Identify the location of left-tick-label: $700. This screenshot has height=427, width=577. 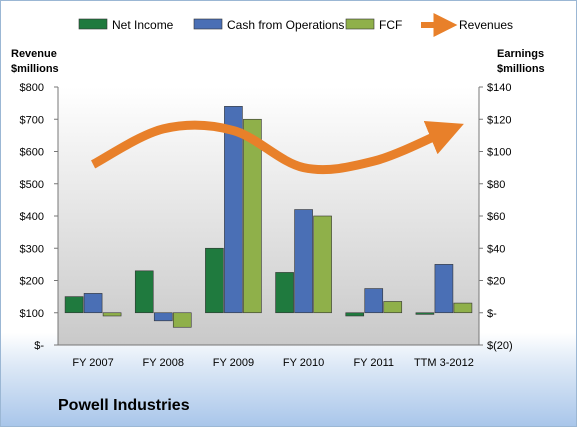
(32, 120).